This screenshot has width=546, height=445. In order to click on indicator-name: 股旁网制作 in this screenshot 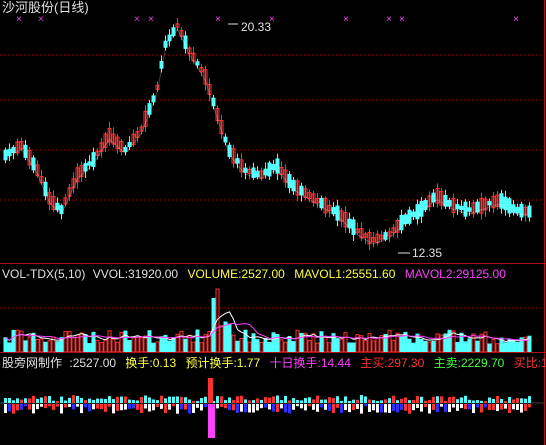, I will do `click(32, 363)`.